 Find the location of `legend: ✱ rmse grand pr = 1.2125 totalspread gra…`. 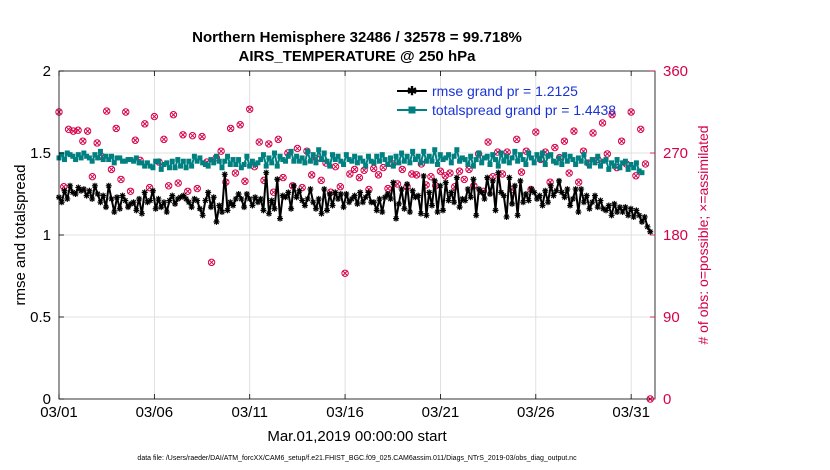

legend: ✱ rmse grand pr = 1.2125 totalspread gra… is located at coordinates (506, 100).